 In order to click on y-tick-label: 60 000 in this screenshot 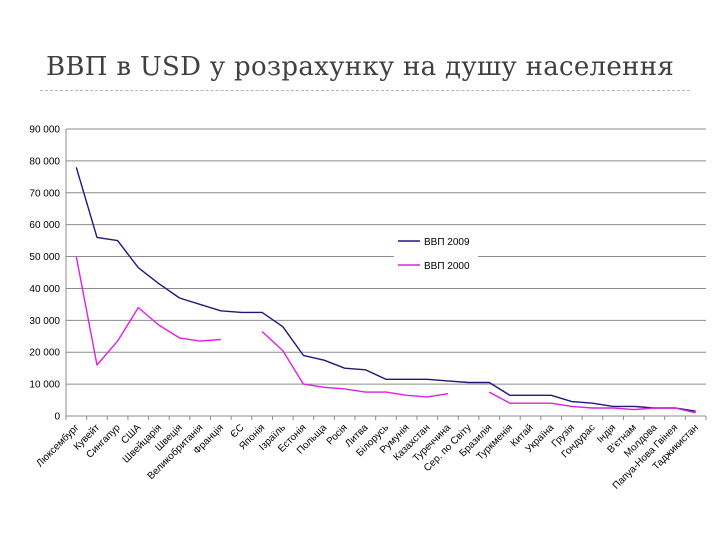, I will do `click(44, 225)`.